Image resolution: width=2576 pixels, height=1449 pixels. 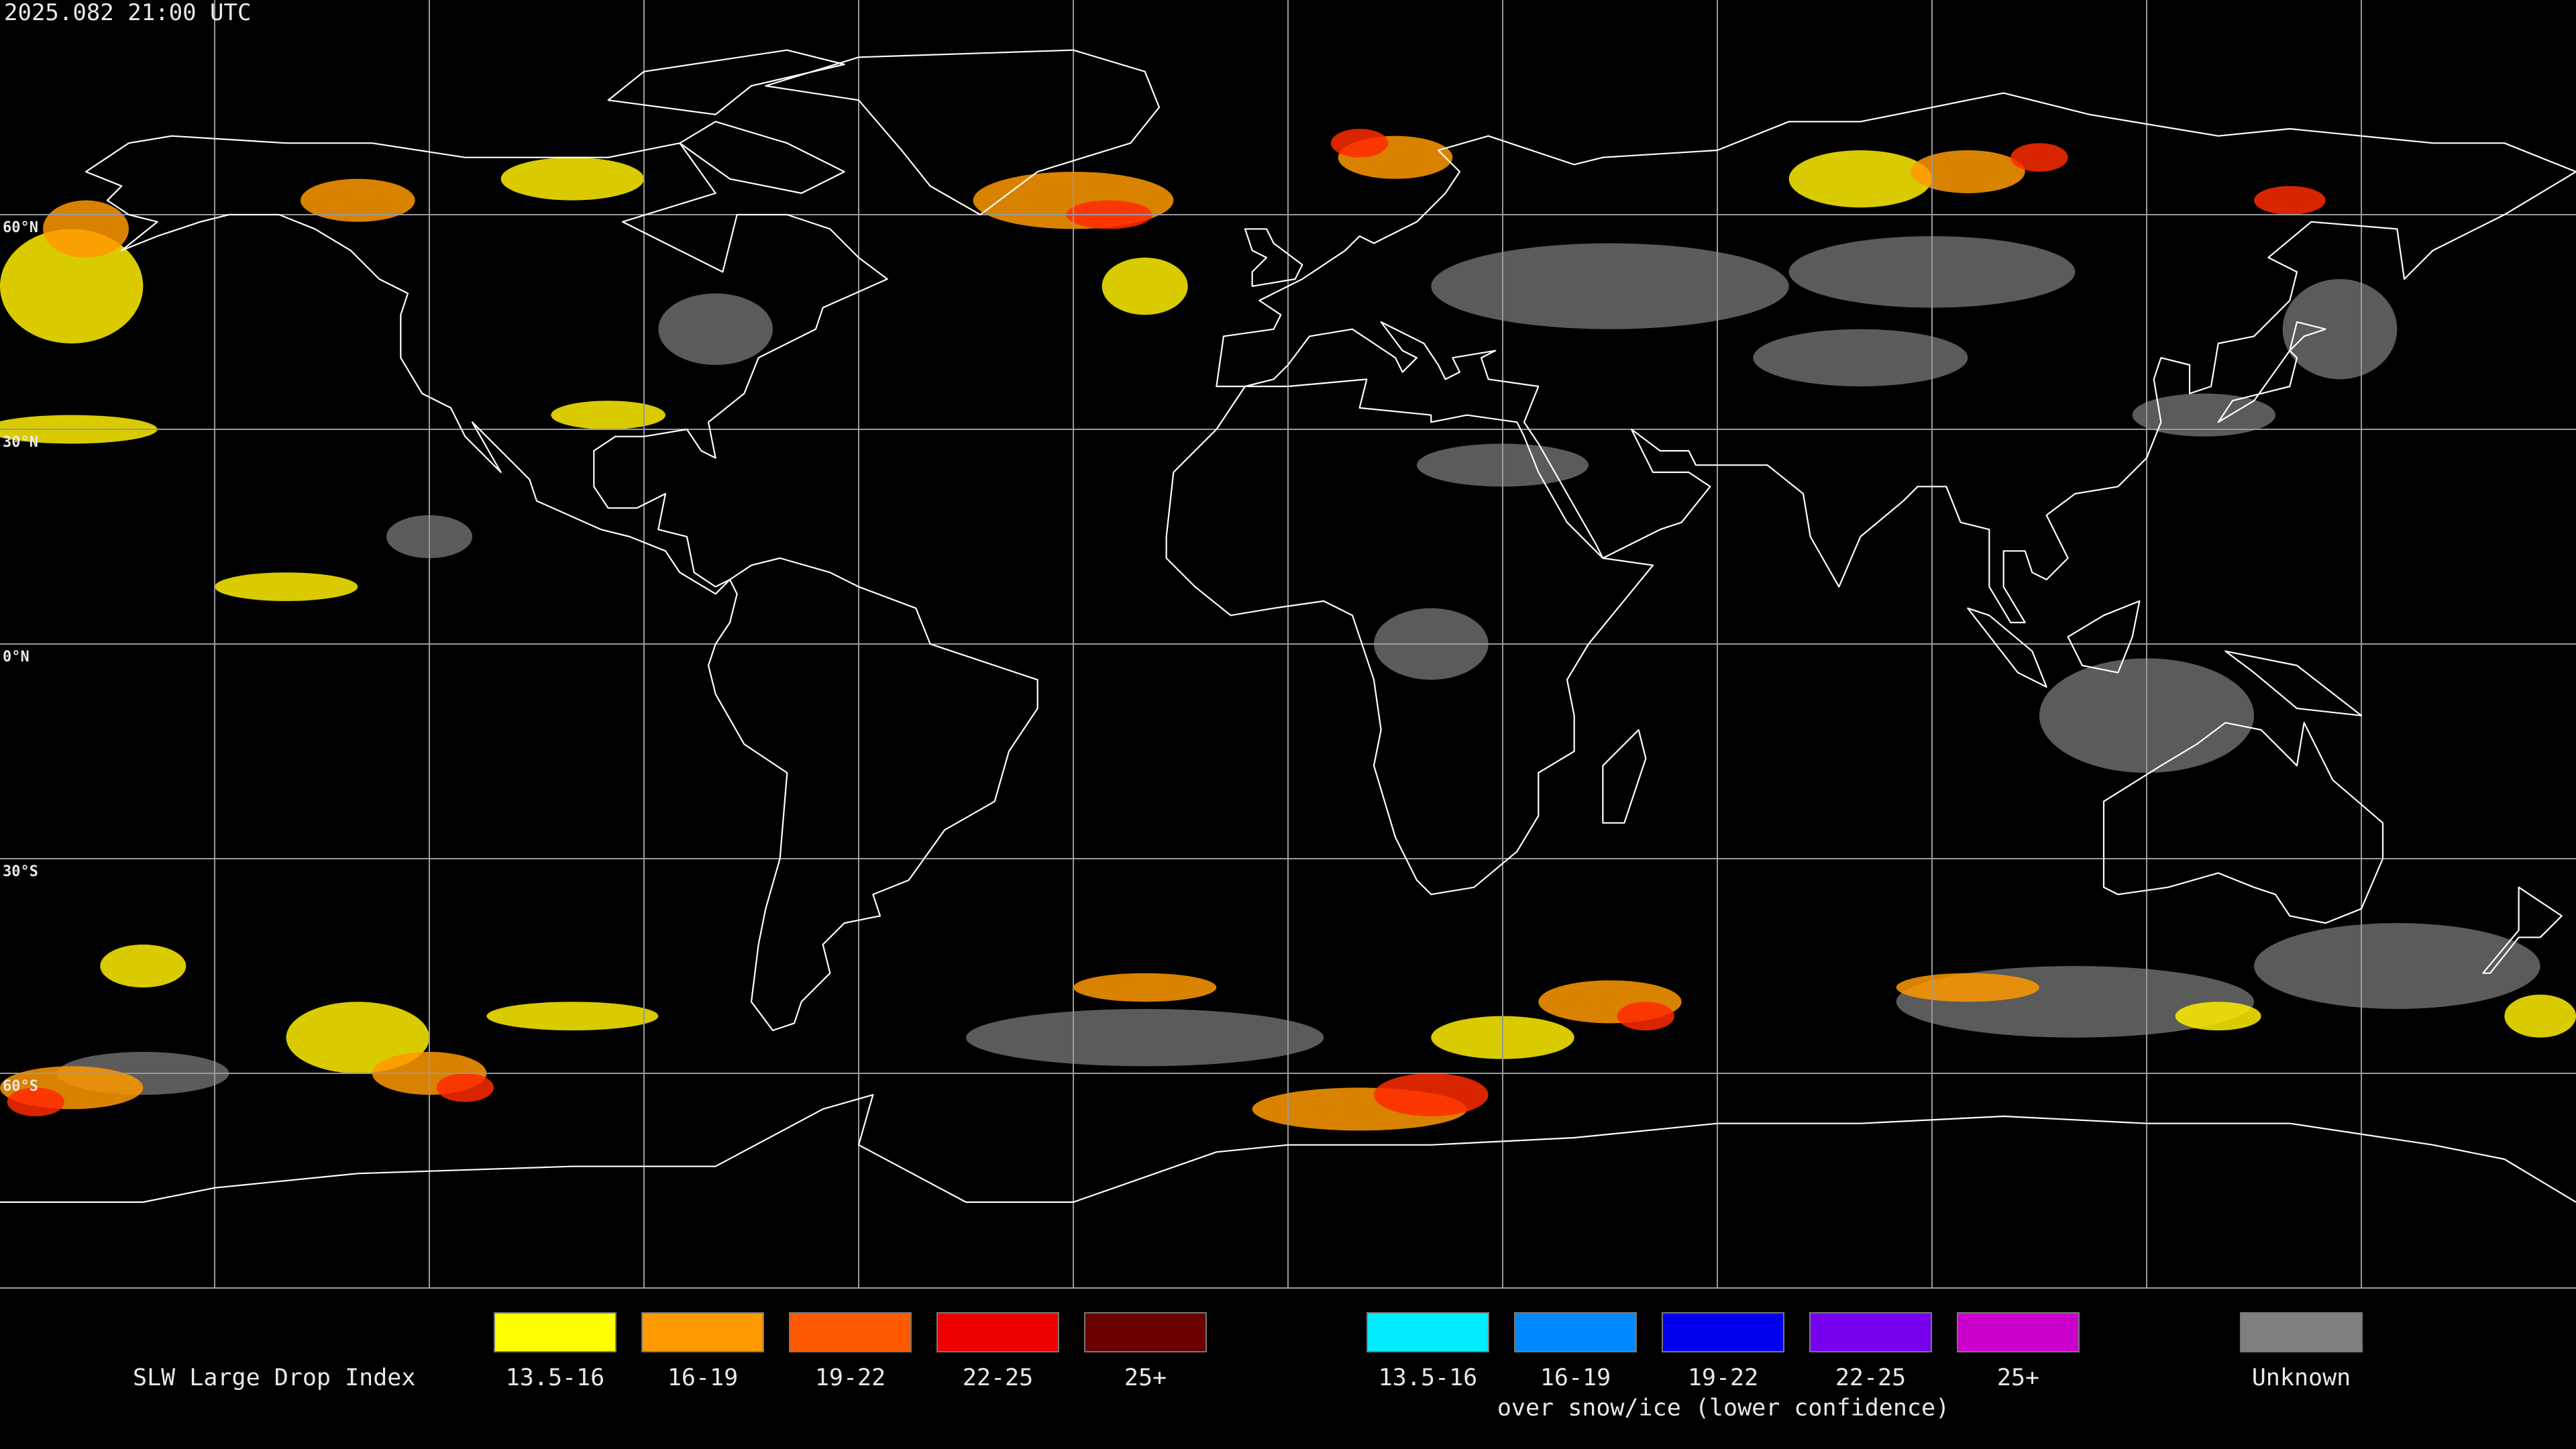 I want to click on latitude-label: 30°N, so click(x=20, y=442).